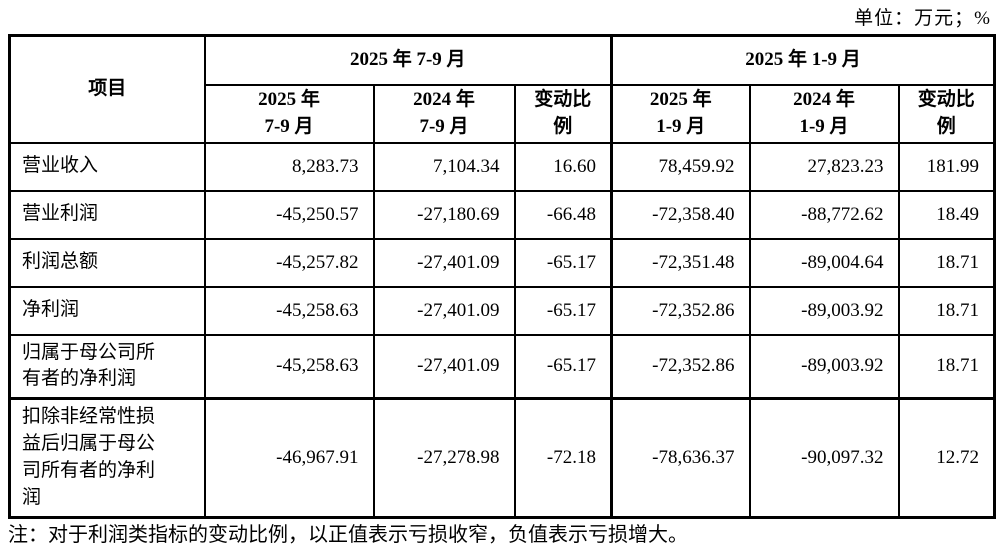 This screenshot has width=1000, height=553. What do you see at coordinates (946, 214) in the screenshot?
I see `value-cell: 18.49` at bounding box center [946, 214].